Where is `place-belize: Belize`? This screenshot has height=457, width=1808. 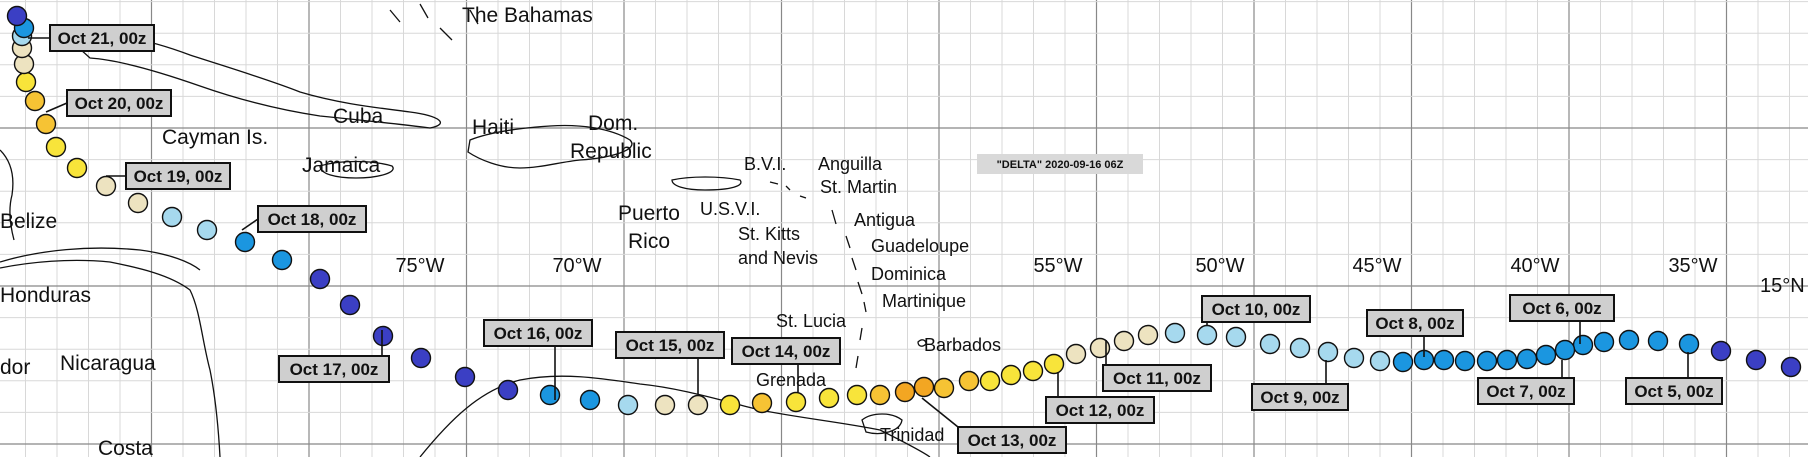
place-belize: Belize is located at coordinates (28, 221).